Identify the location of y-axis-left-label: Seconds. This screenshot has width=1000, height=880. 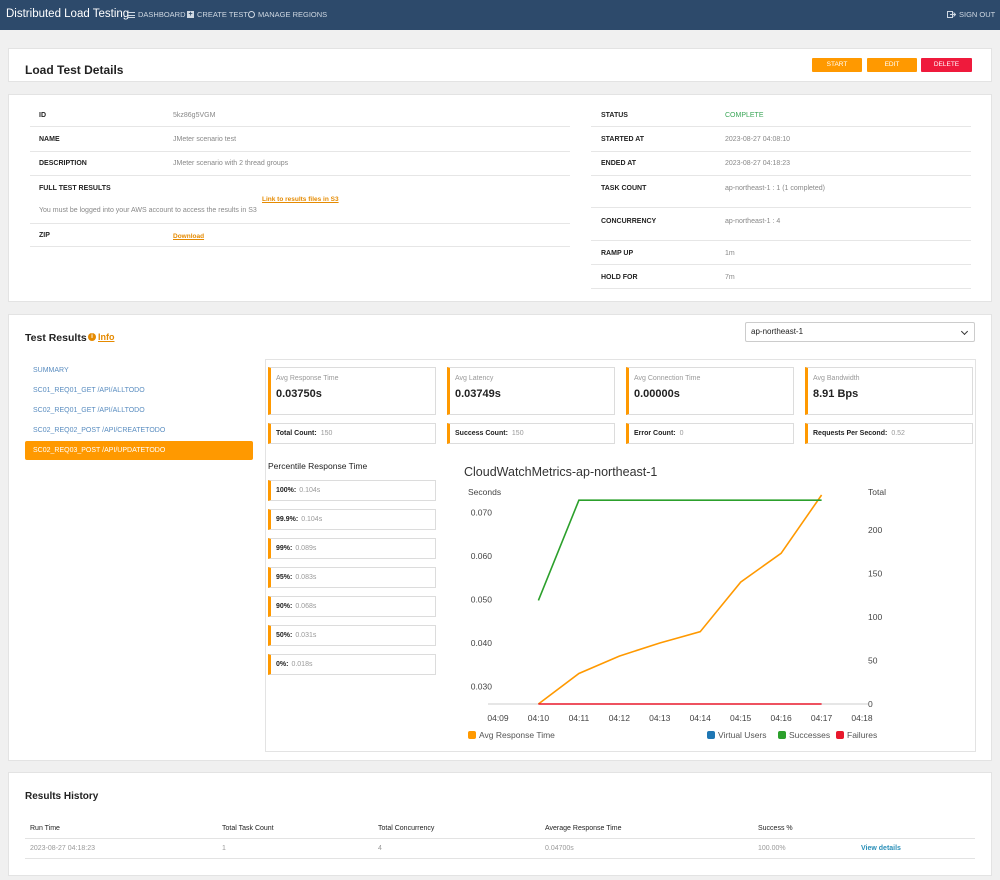
(484, 492).